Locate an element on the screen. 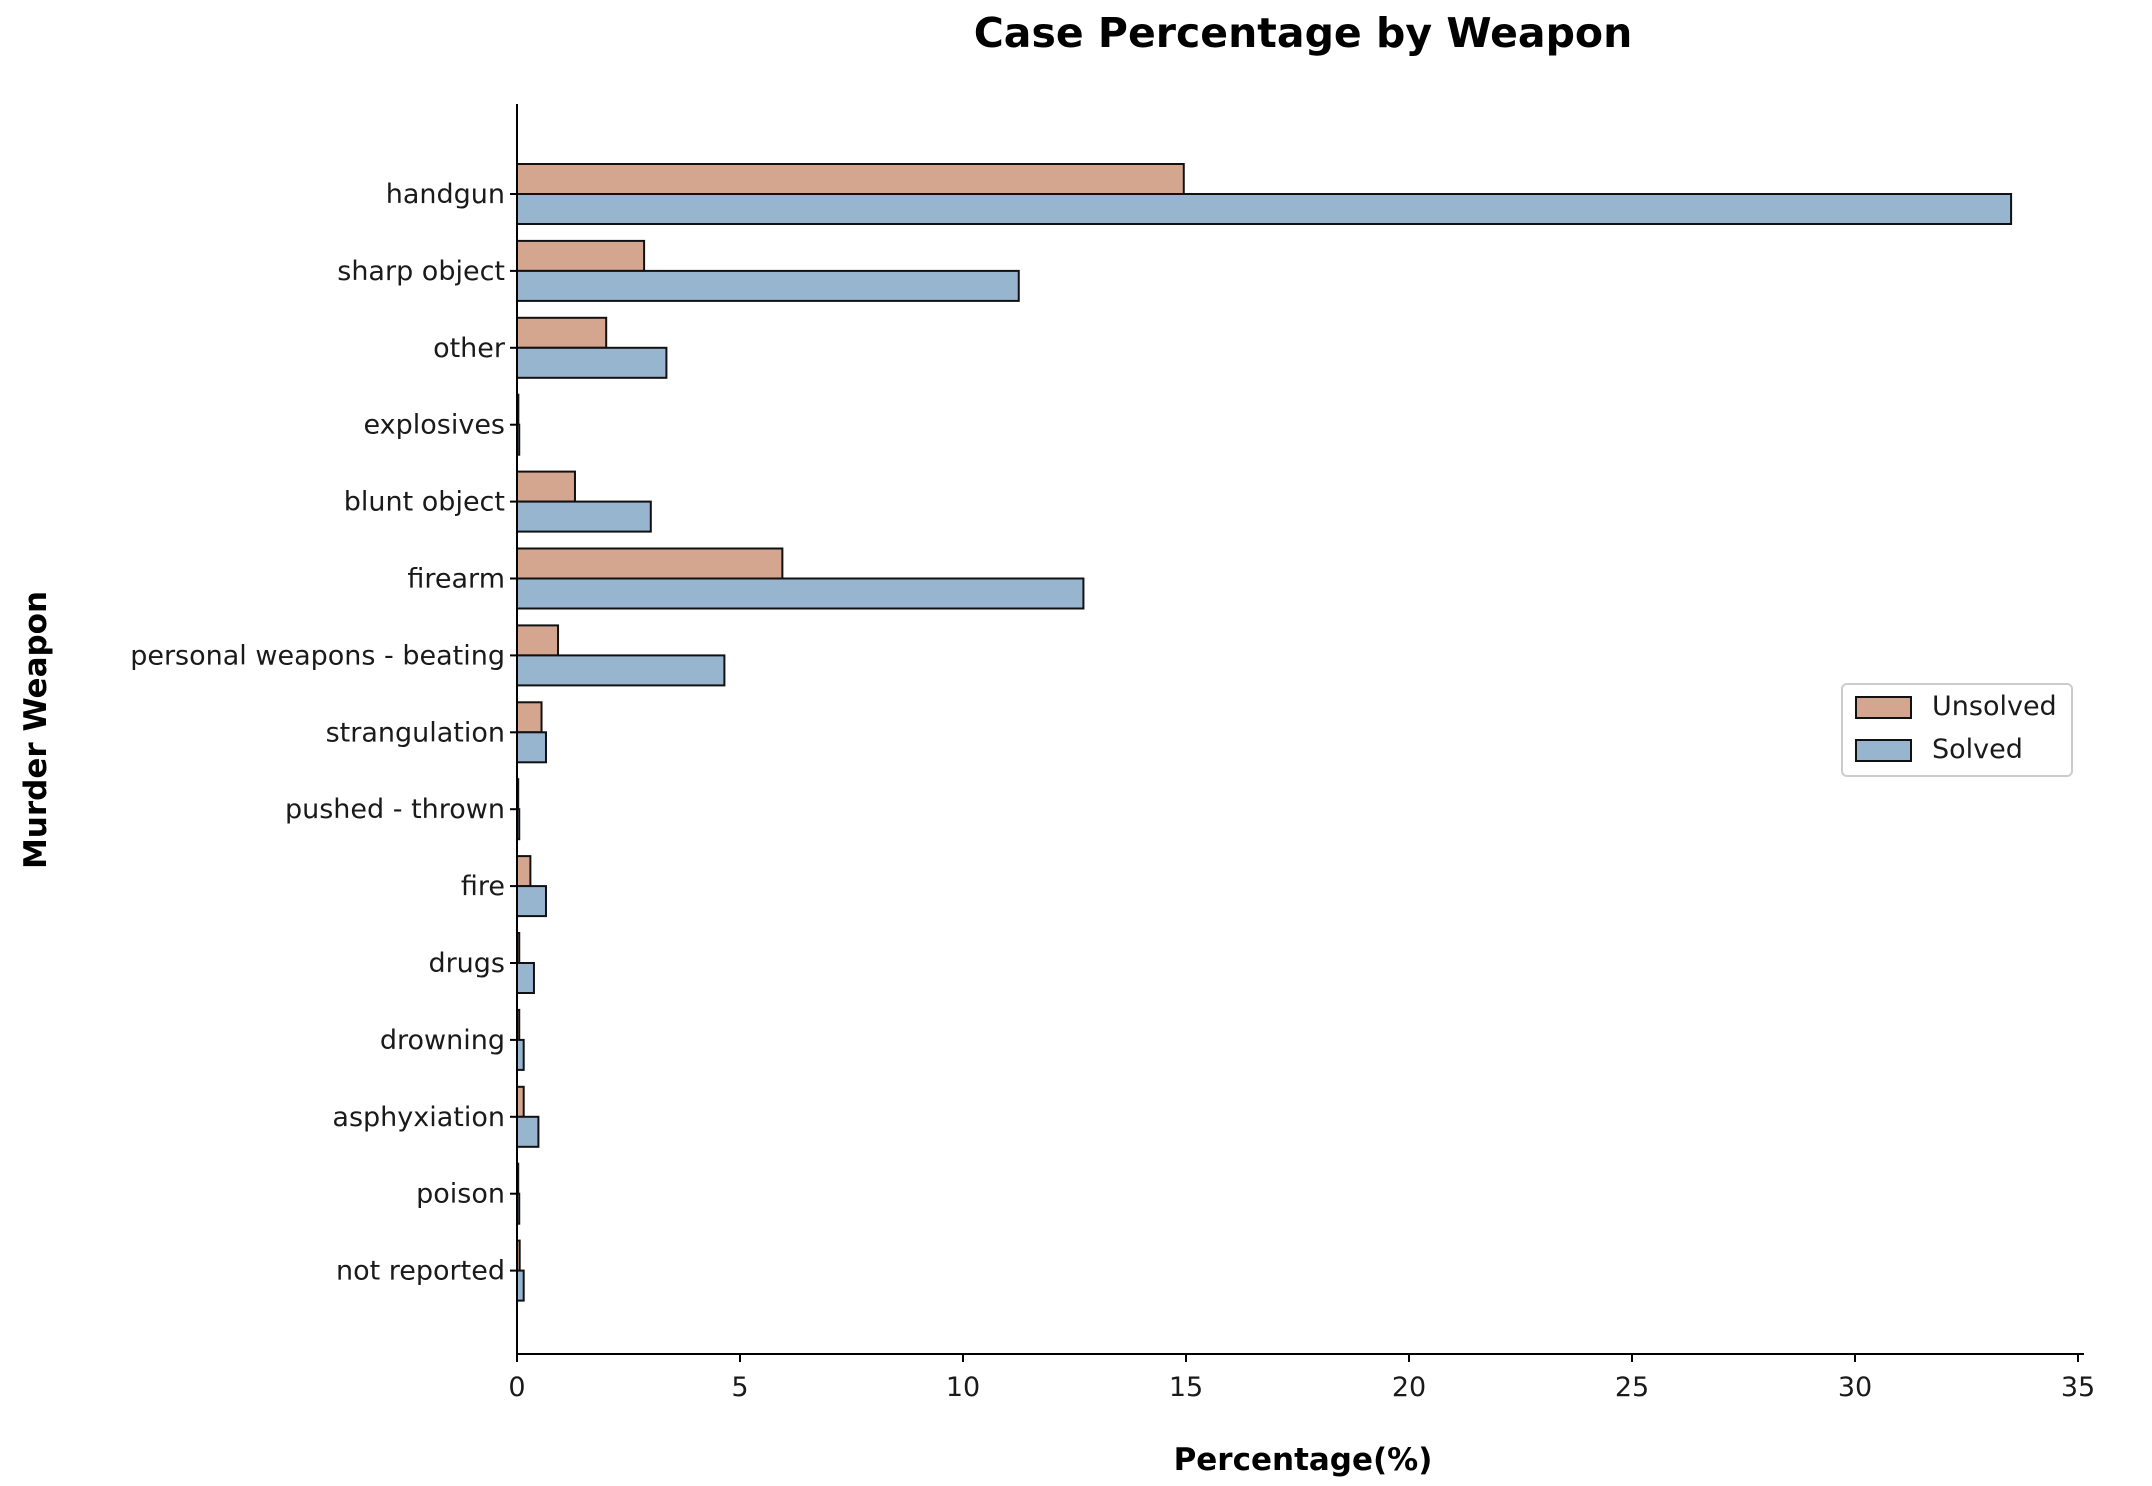 The width and height of the screenshot is (2152, 1486). y-tick-label: sharp object is located at coordinates (421, 271).